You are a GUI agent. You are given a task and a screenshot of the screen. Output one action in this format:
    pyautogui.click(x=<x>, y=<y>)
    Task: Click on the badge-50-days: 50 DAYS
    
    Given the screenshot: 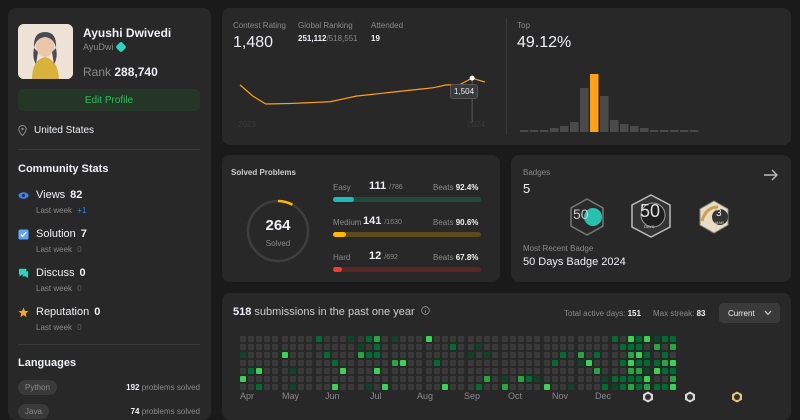 What is the action you would take?
    pyautogui.click(x=651, y=216)
    